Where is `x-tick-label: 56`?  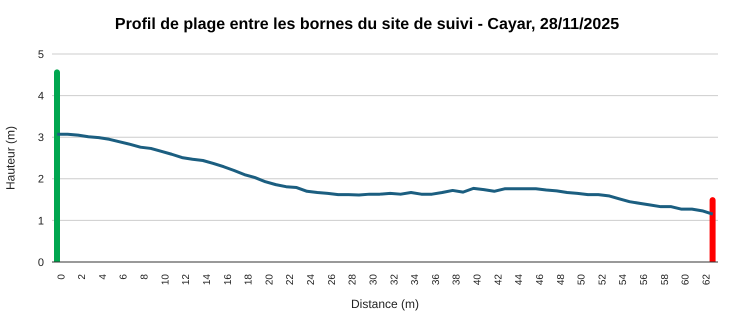
x-tick-label: 56 is located at coordinates (644, 280).